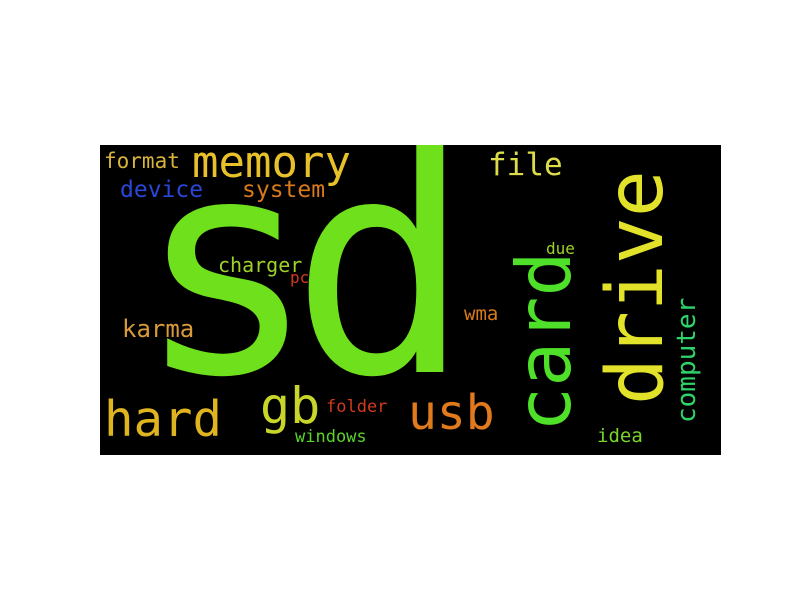 The width and height of the screenshot is (800, 600). I want to click on word-usb: usb, so click(451, 413).